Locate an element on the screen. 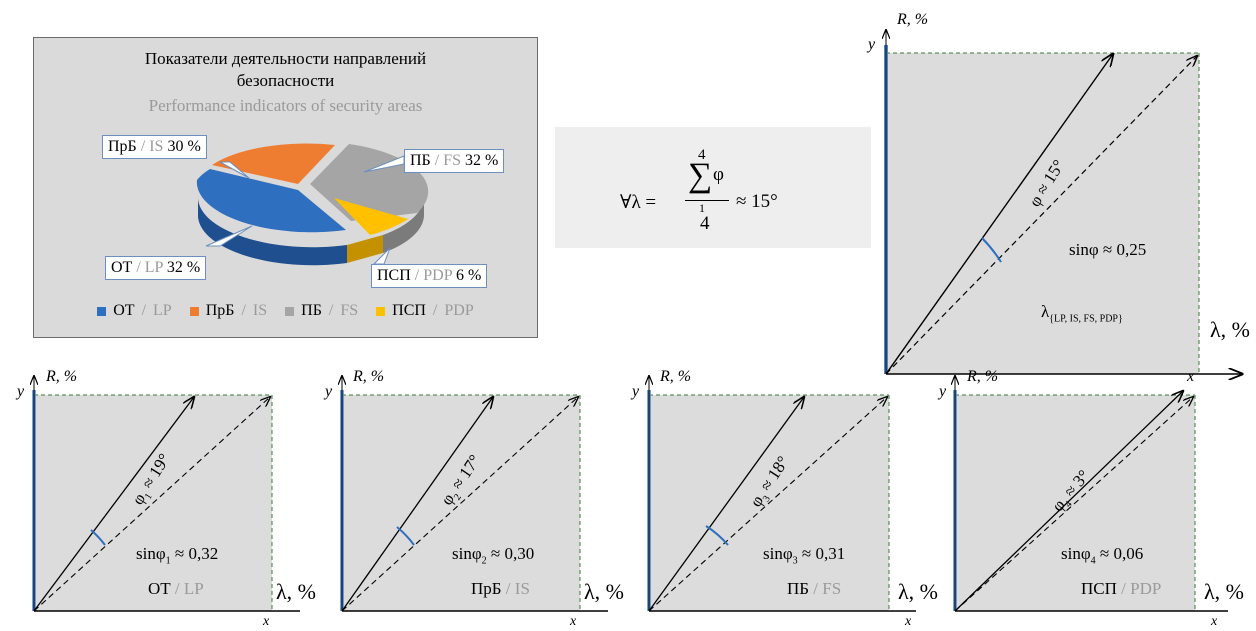 The width and height of the screenshot is (1256, 631). plot-lp-ru: ОТ is located at coordinates (159, 588).